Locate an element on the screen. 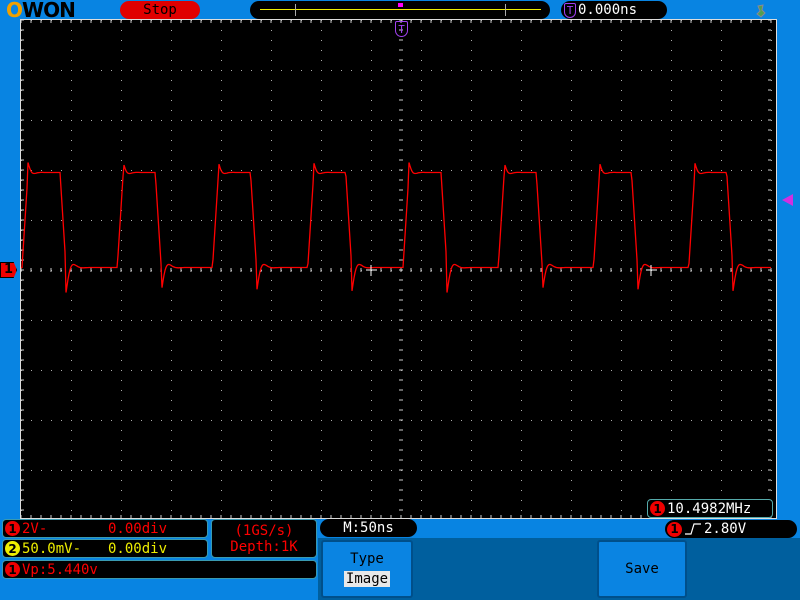 The image size is (800, 600). measurement-readout: 1 Vp:5.440v is located at coordinates (159, 569).